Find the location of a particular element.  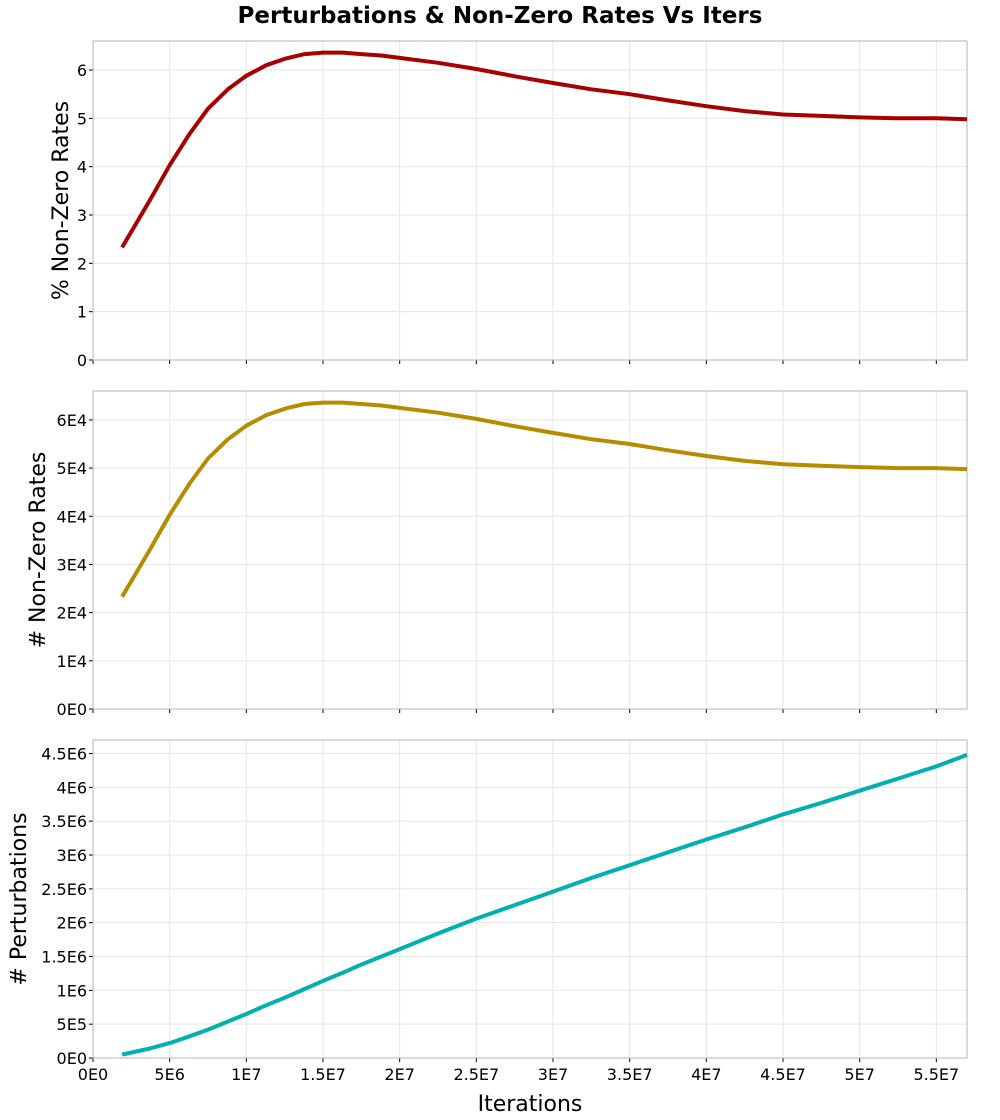

y-tick-label: 4 is located at coordinates (82, 167).